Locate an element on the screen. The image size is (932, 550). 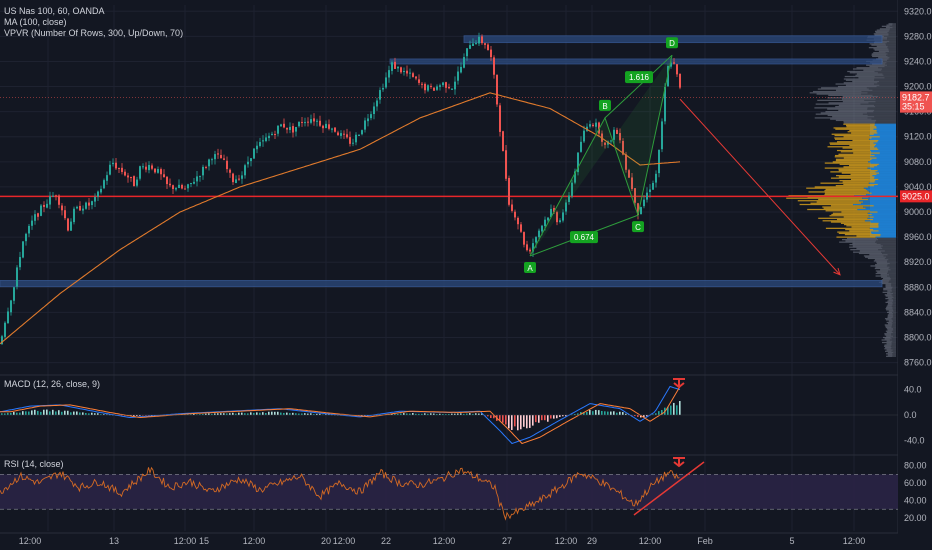
symbol-title: US Nas 100, 60, OANDA is located at coordinates (54, 11).